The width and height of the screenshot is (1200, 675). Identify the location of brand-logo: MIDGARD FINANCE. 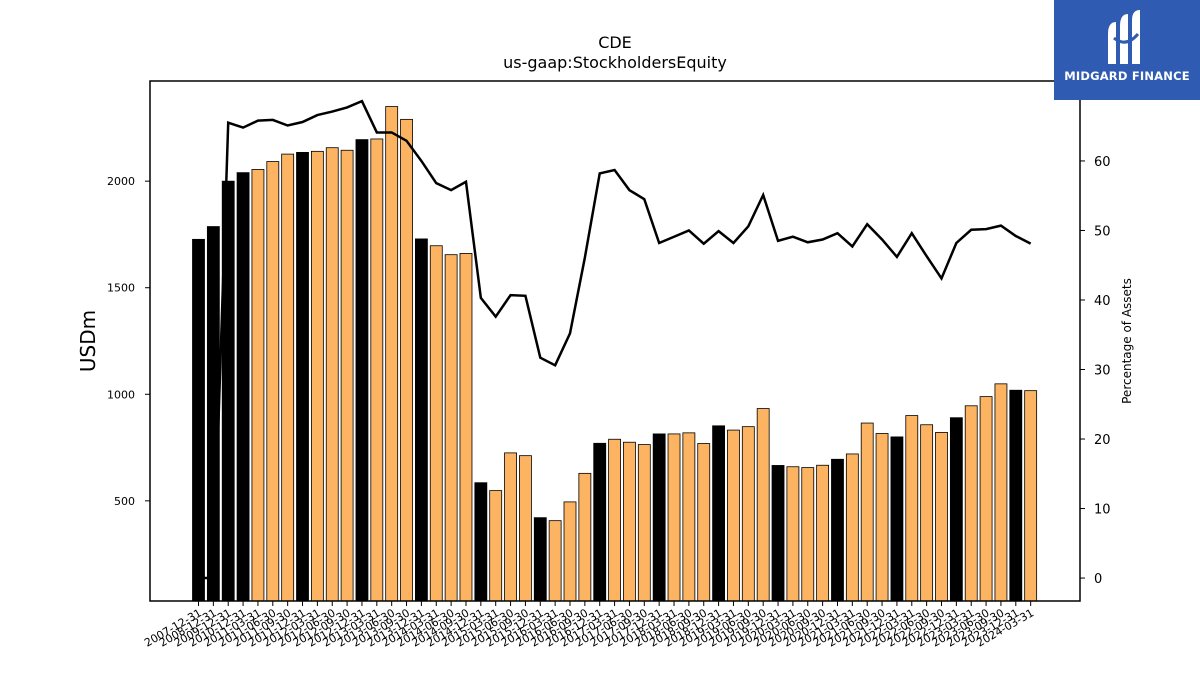
(1127, 50).